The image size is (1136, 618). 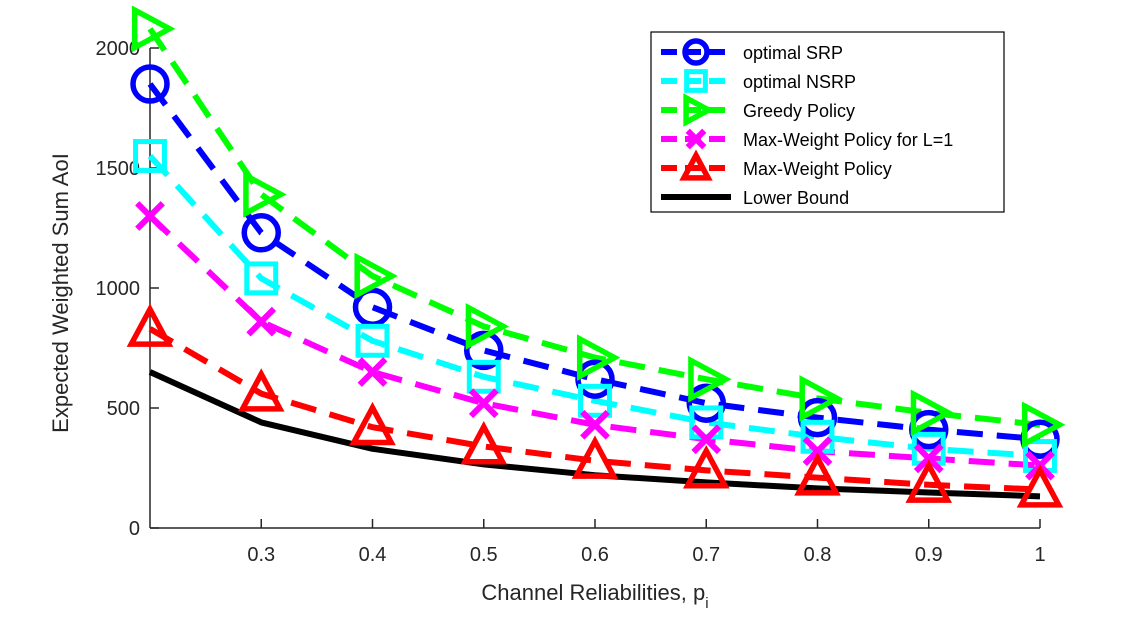 I want to click on y-tick-label: 2000, so click(x=118, y=49).